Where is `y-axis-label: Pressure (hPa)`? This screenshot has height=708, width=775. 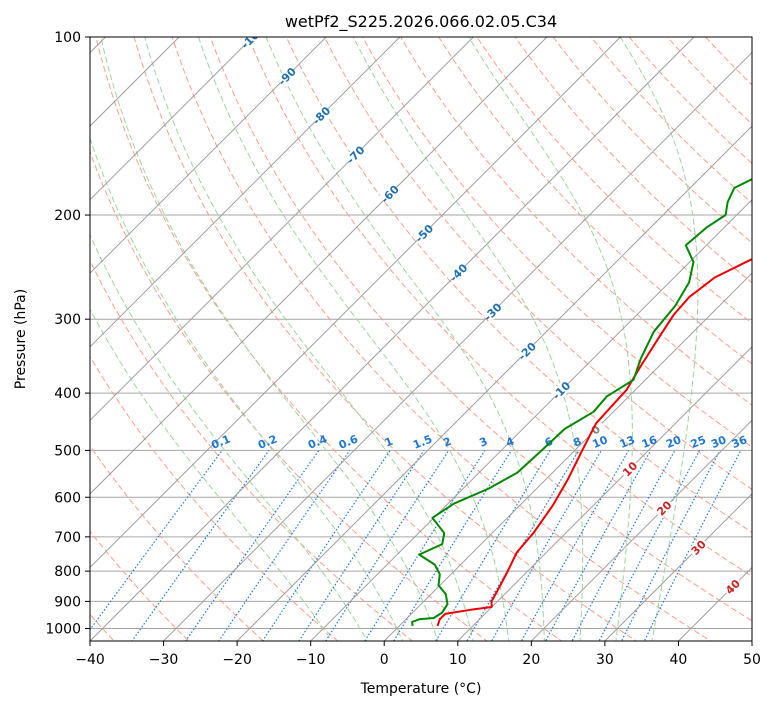 y-axis-label: Pressure (hPa) is located at coordinates (21, 339).